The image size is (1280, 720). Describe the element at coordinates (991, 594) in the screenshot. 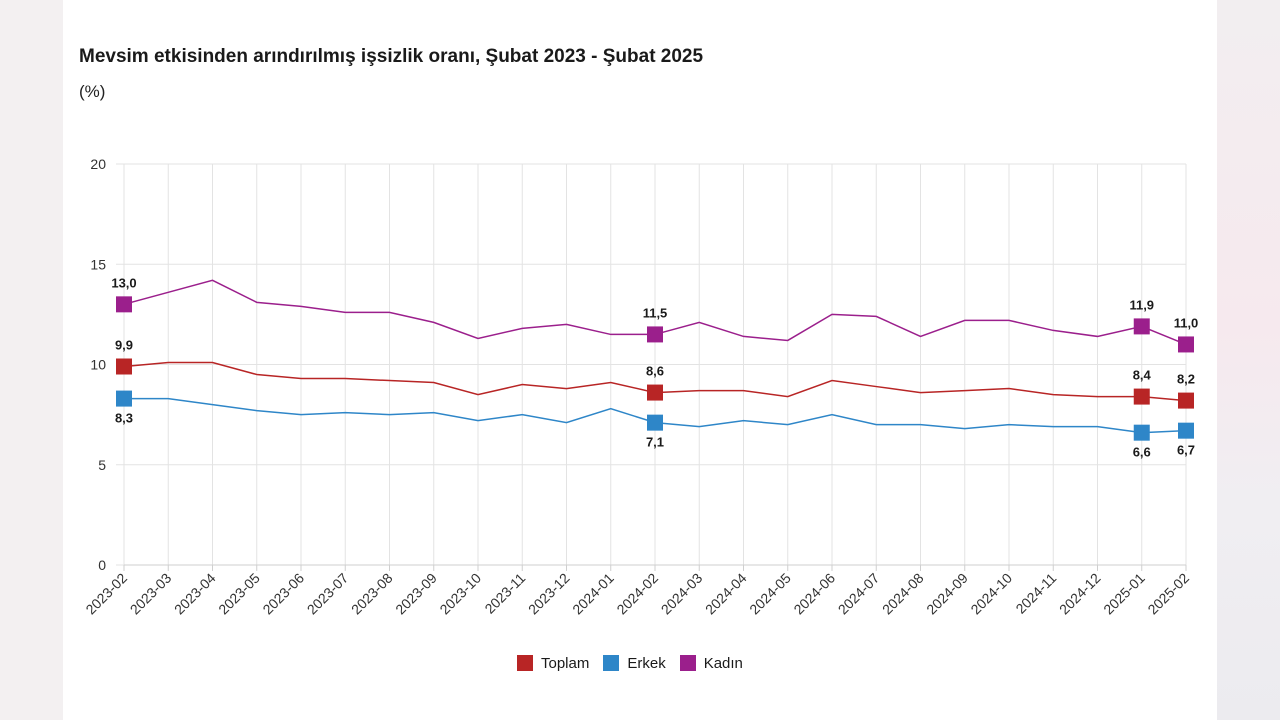

I see `x-tick-label: 2024-10` at that location.